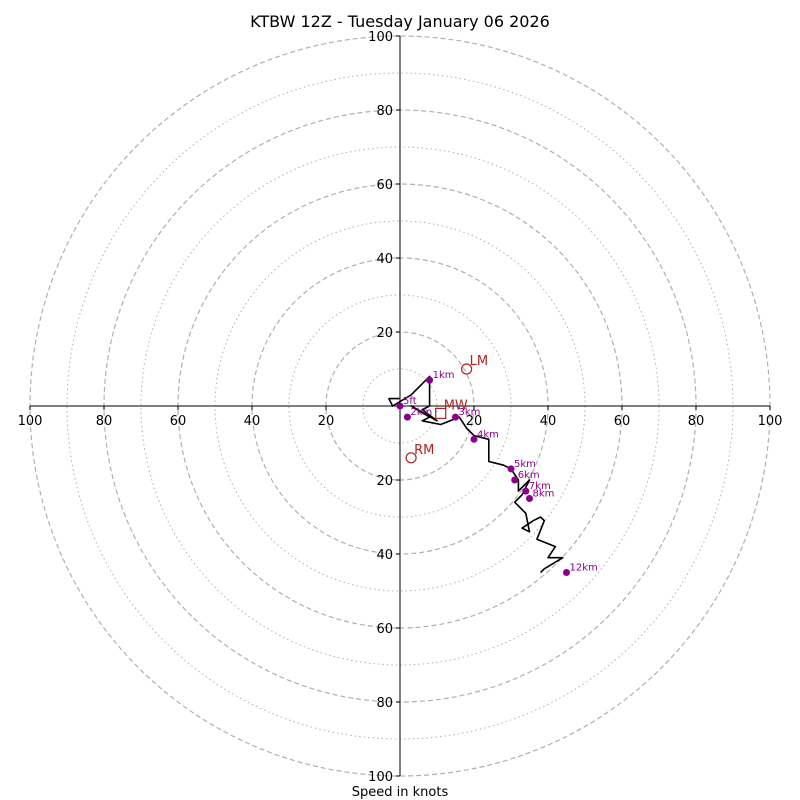 This screenshot has height=800, width=800. What do you see at coordinates (444, 375) in the screenshot?
I see `height-marker-label: 1km` at bounding box center [444, 375].